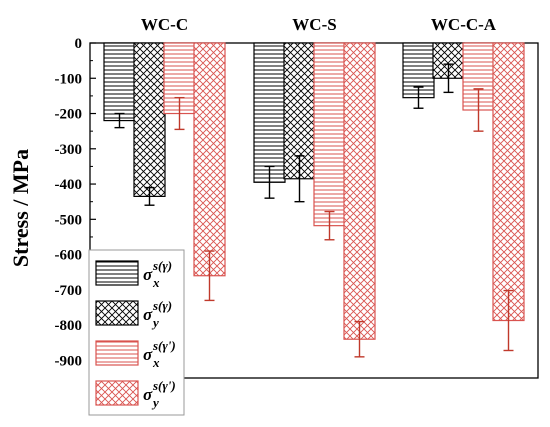  What do you see at coordinates (69, 185) in the screenshot?
I see `y-tick-label: -400` at bounding box center [69, 185].